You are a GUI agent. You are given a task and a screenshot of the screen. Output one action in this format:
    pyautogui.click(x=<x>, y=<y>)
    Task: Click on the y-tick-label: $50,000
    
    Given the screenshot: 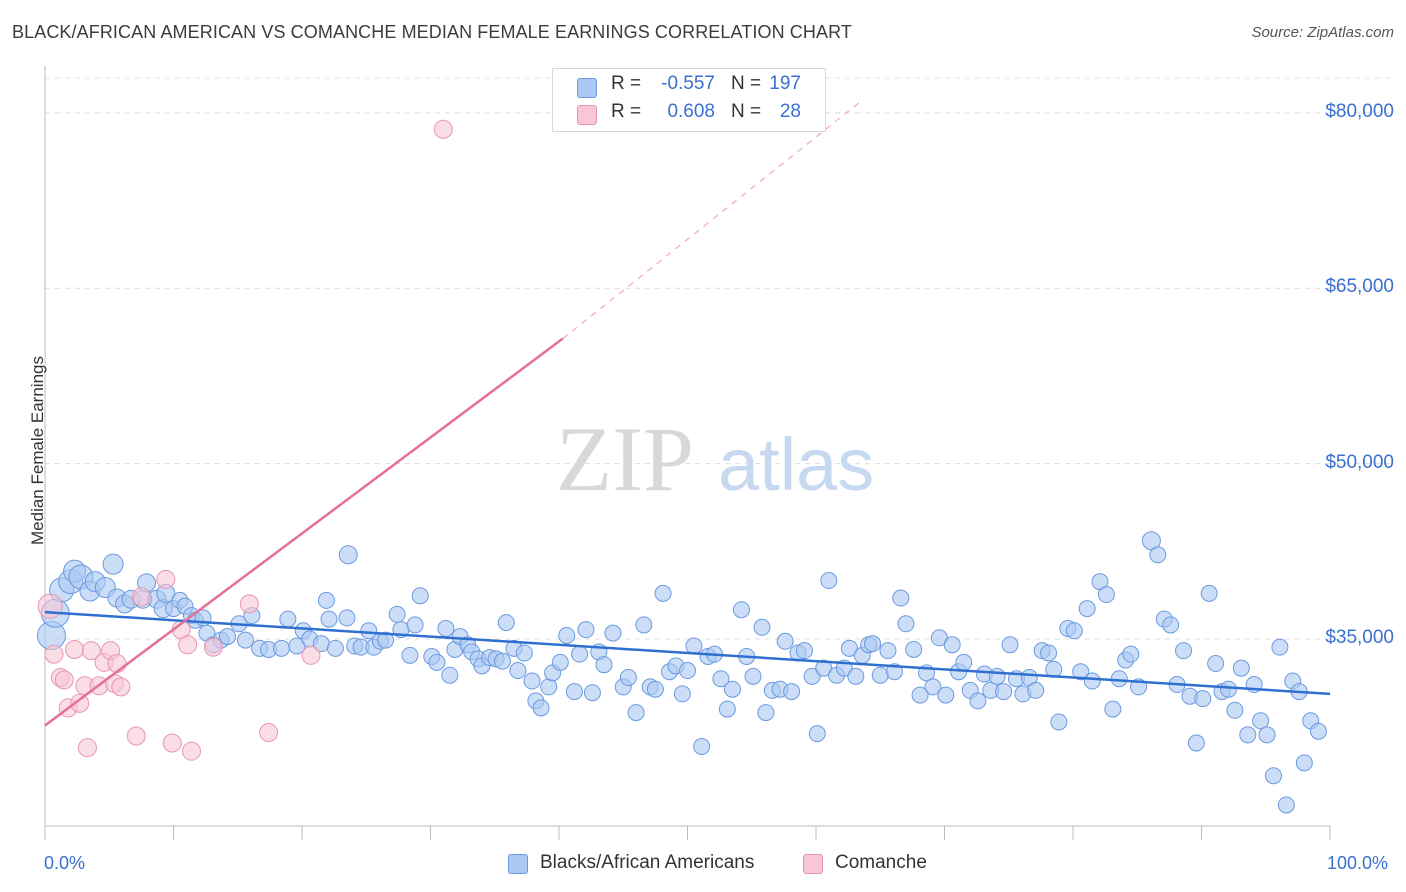 What is the action you would take?
    pyautogui.click(x=1359, y=462)
    